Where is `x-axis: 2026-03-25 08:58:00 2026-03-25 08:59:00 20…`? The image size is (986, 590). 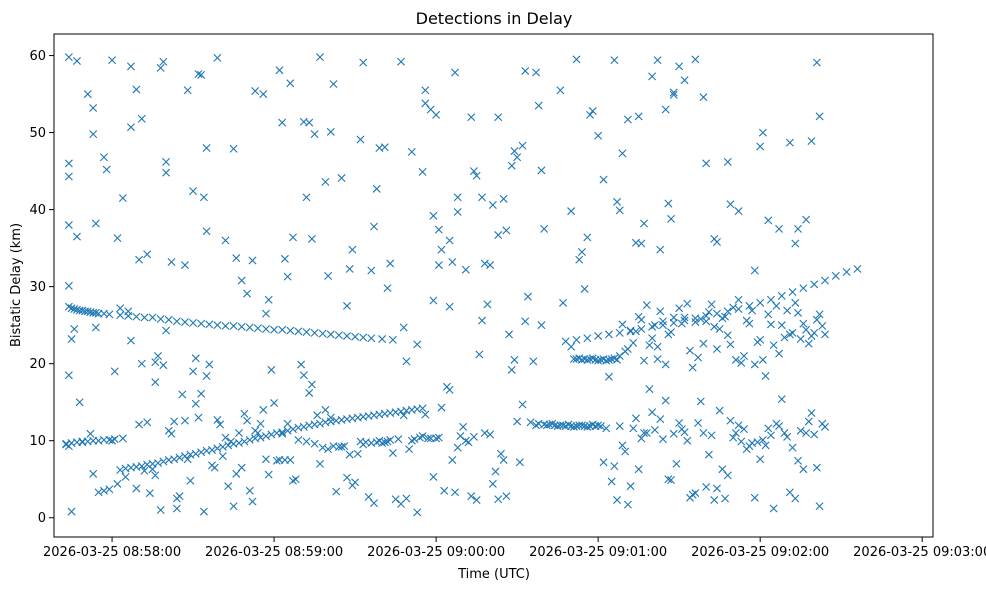
x-axis: 2026-03-25 08:58:00 2026-03-25 08:59:00 20… is located at coordinates (514, 548).